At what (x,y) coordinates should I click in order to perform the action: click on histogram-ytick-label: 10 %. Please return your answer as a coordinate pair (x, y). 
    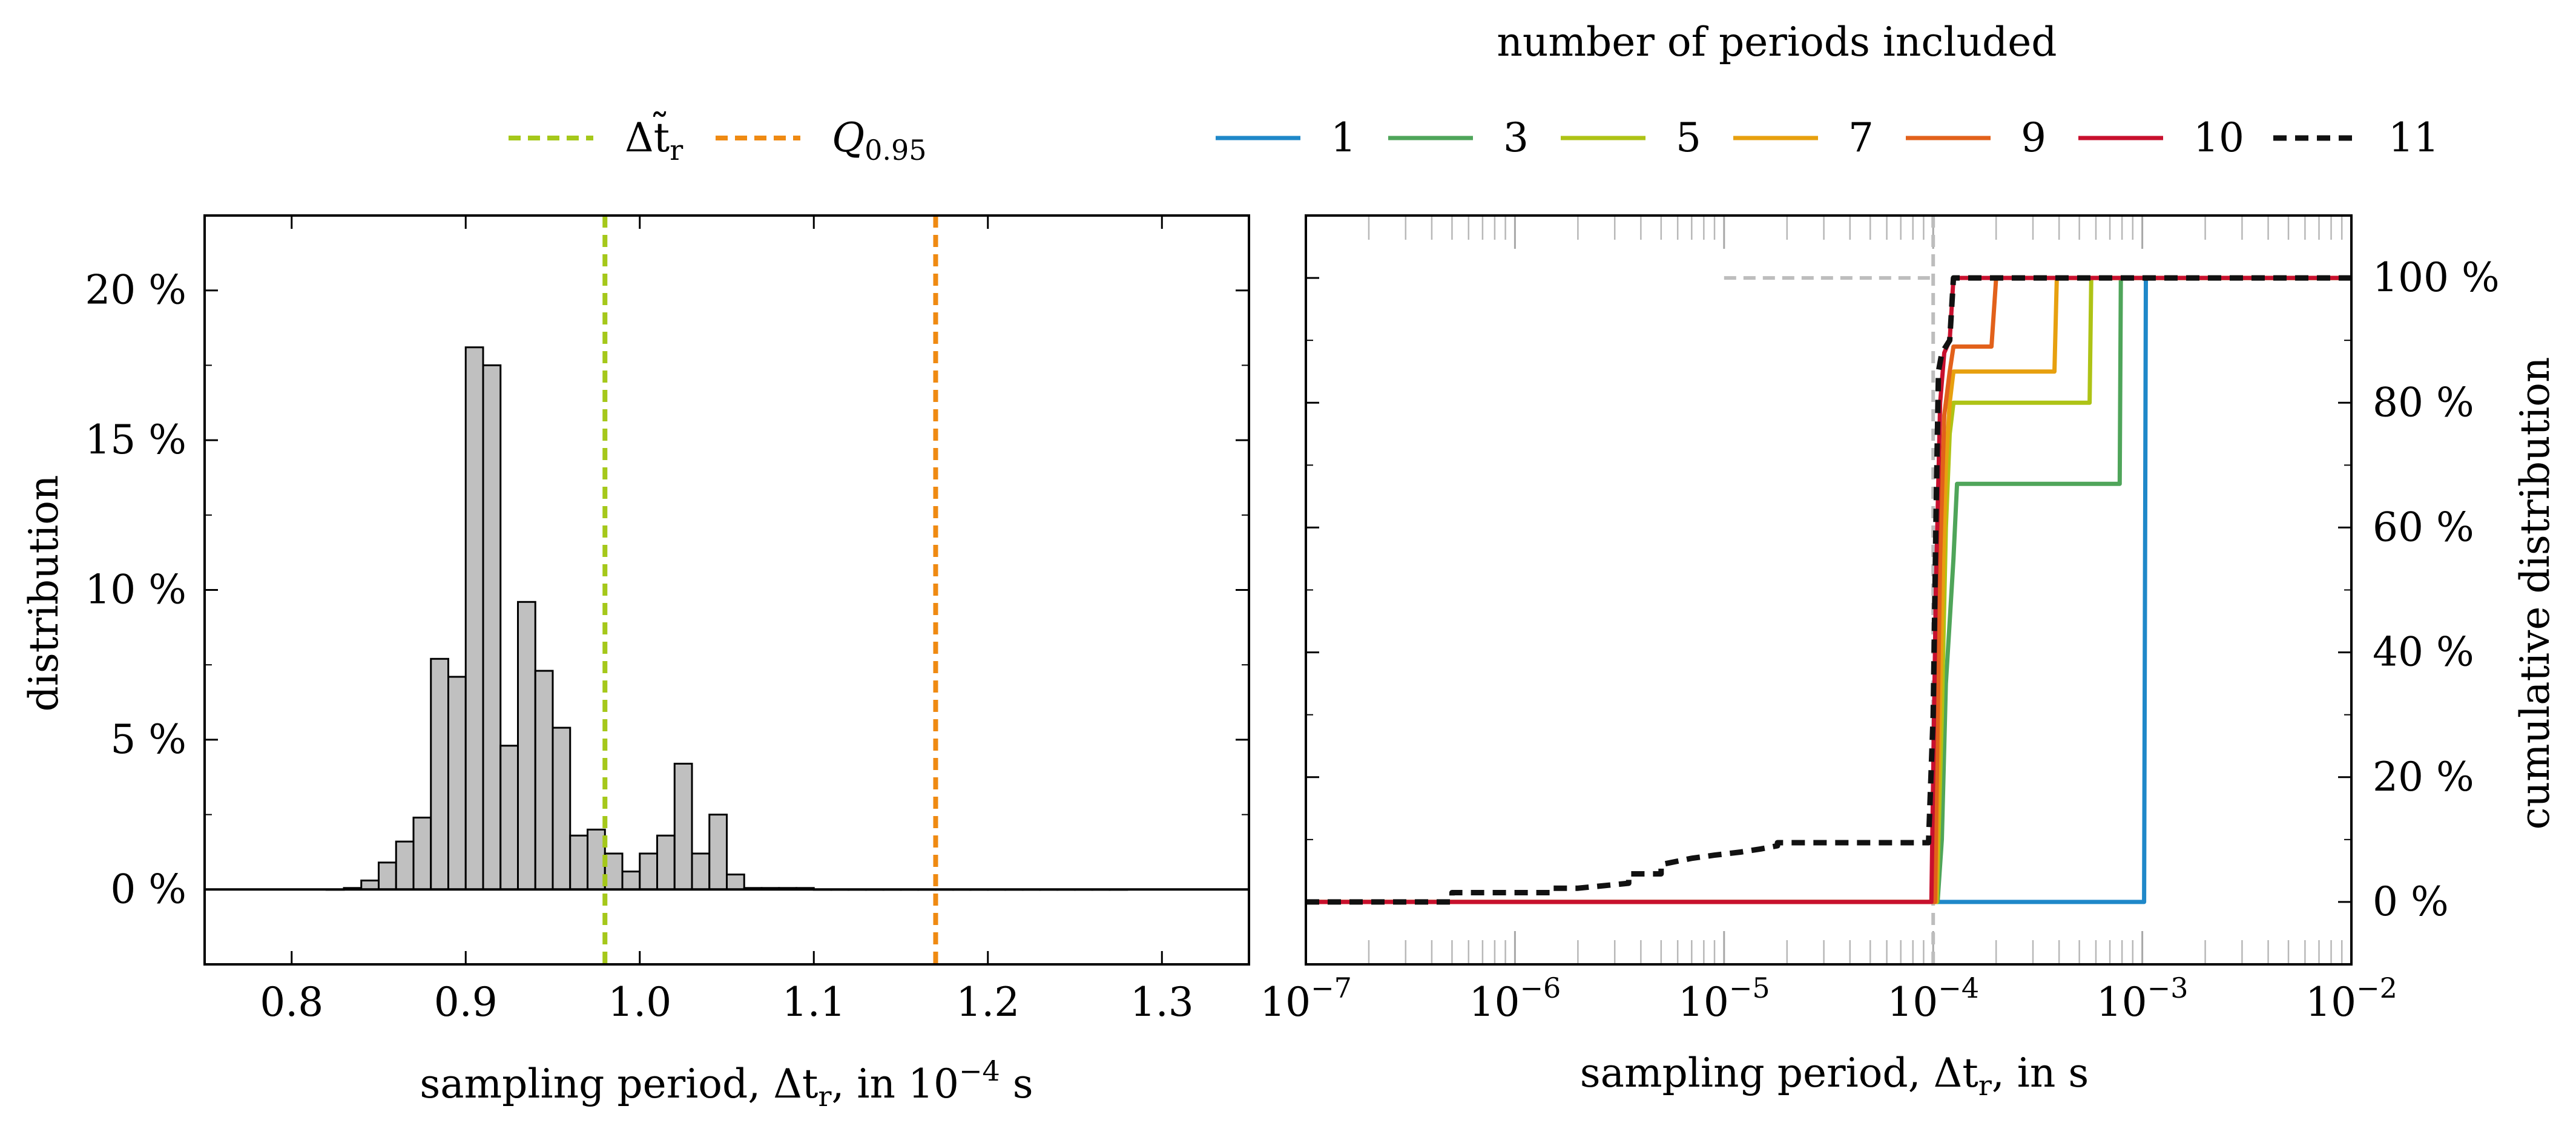
    Looking at the image, I should click on (135, 590).